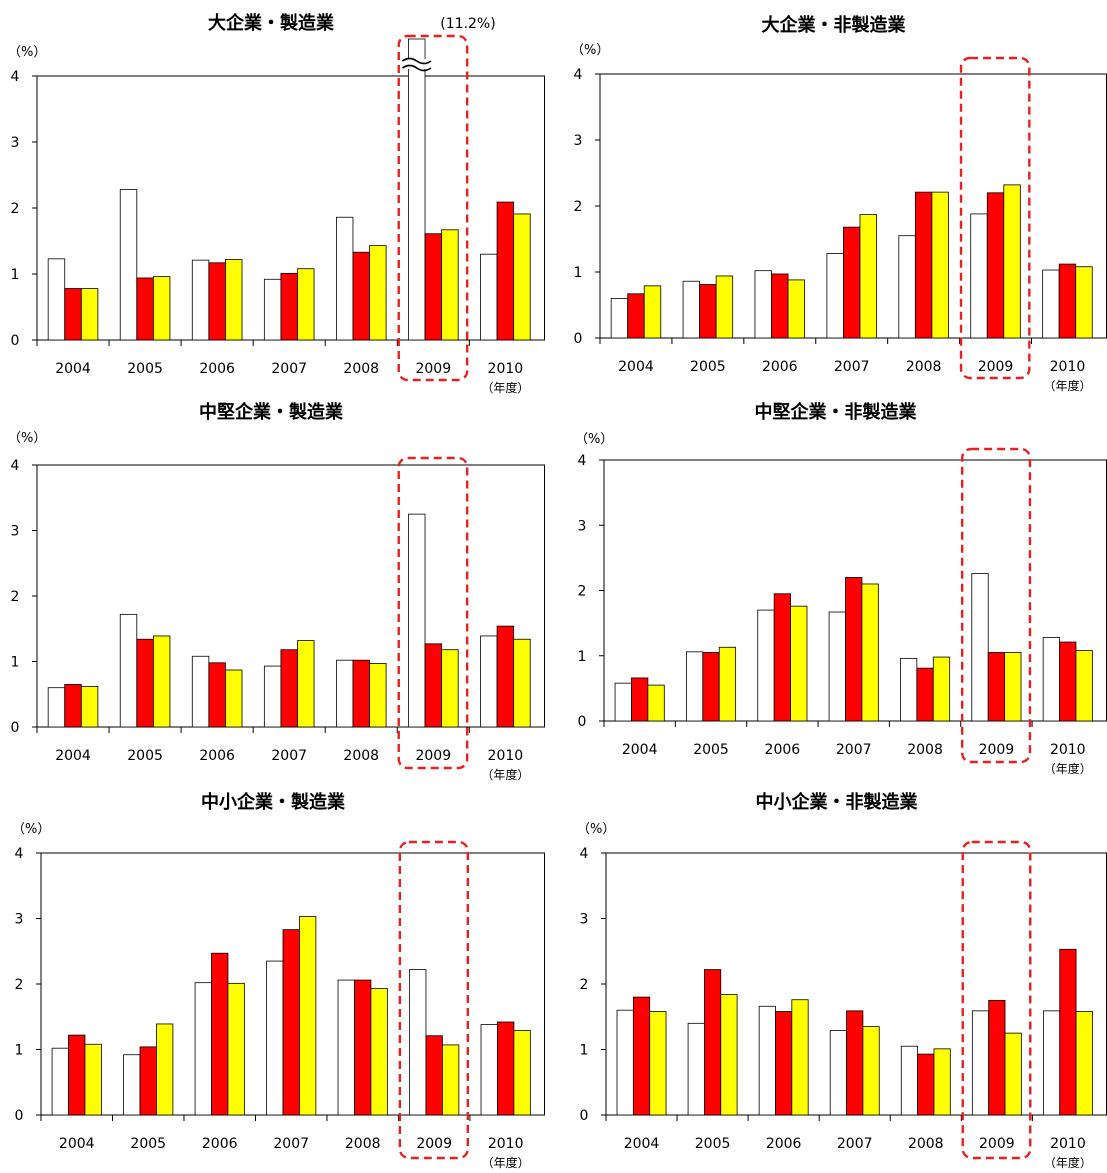 Image resolution: width=1107 pixels, height=1173 pixels. Describe the element at coordinates (273, 802) in the screenshot. I see `chart-title: 中小企業・製造業` at that location.